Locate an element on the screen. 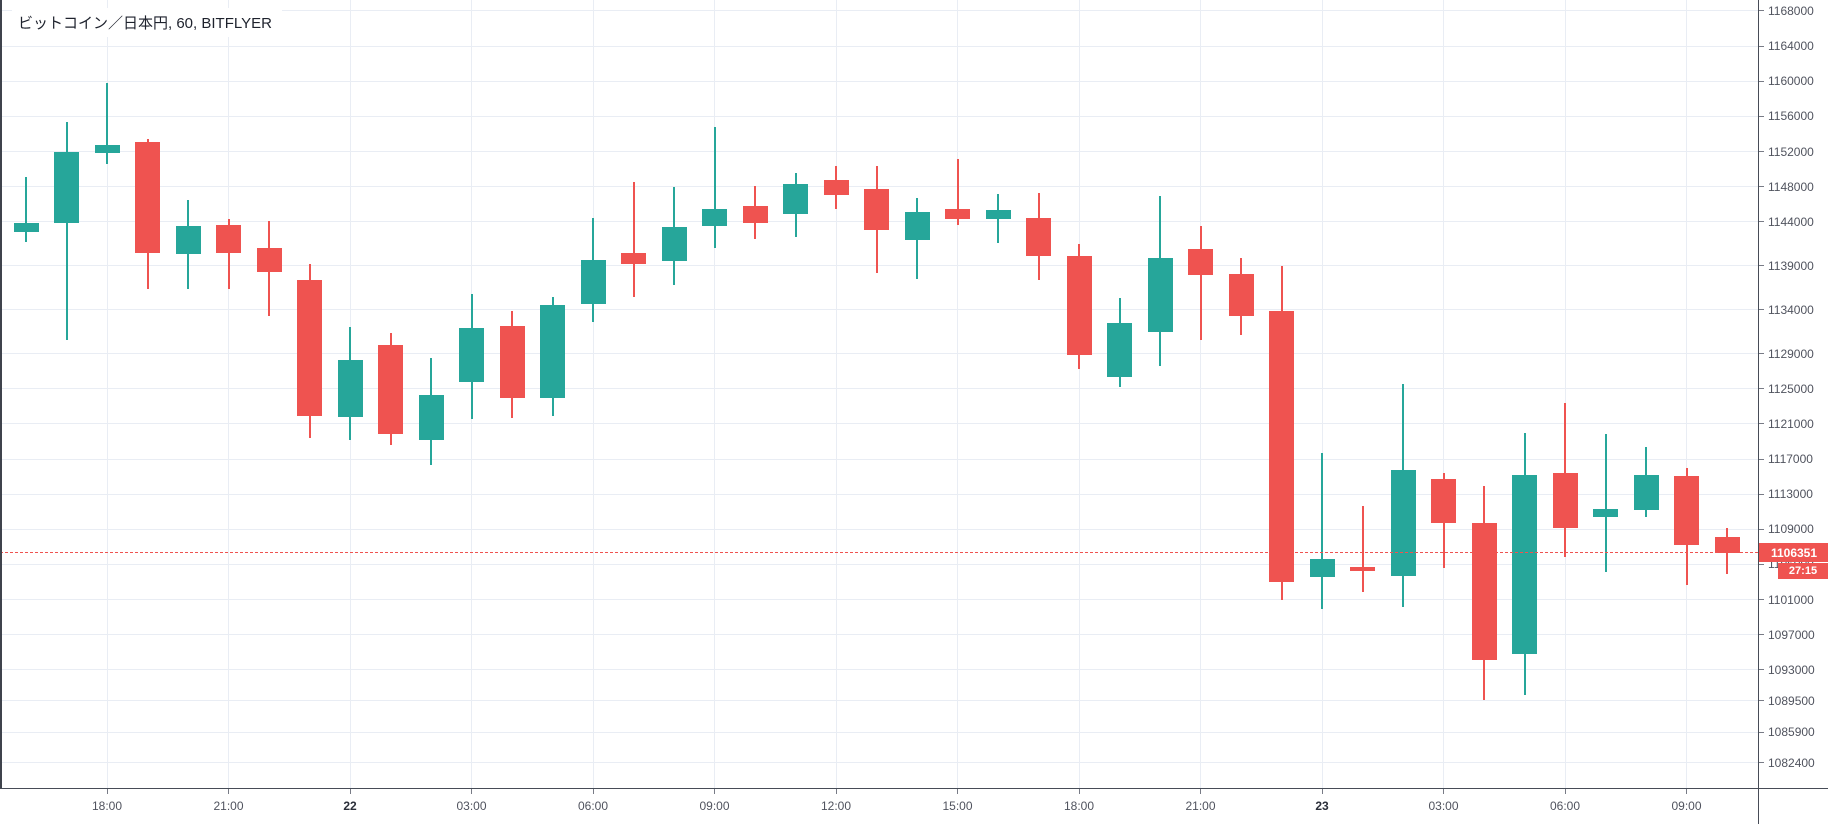 The height and width of the screenshot is (824, 1828). time-tick-label: 18:00 is located at coordinates (107, 806).